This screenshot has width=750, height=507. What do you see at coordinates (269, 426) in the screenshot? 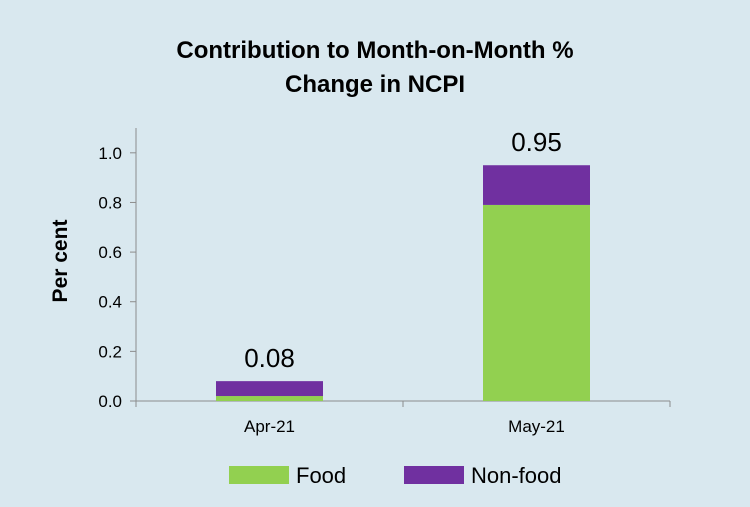
I see `x-tick-label: Apr-21` at bounding box center [269, 426].